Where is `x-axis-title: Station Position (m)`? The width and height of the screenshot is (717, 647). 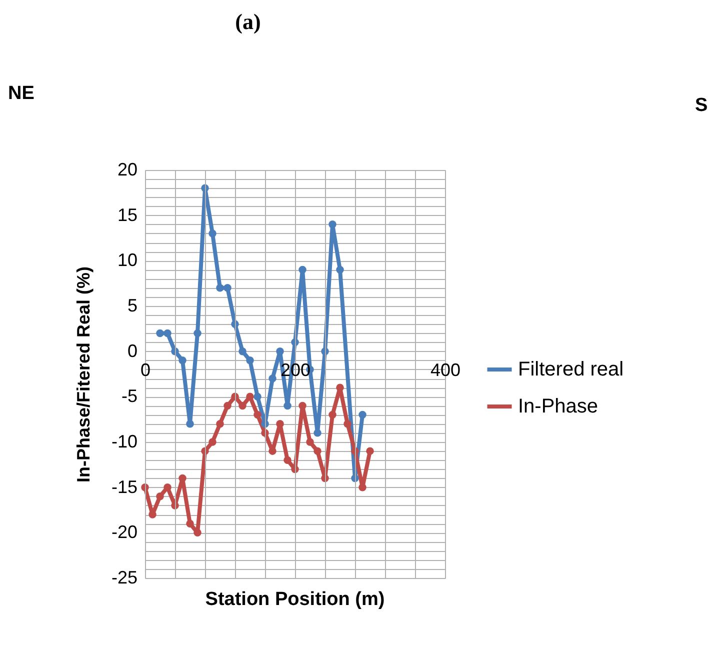
x-axis-title: Station Position (m) is located at coordinates (295, 599).